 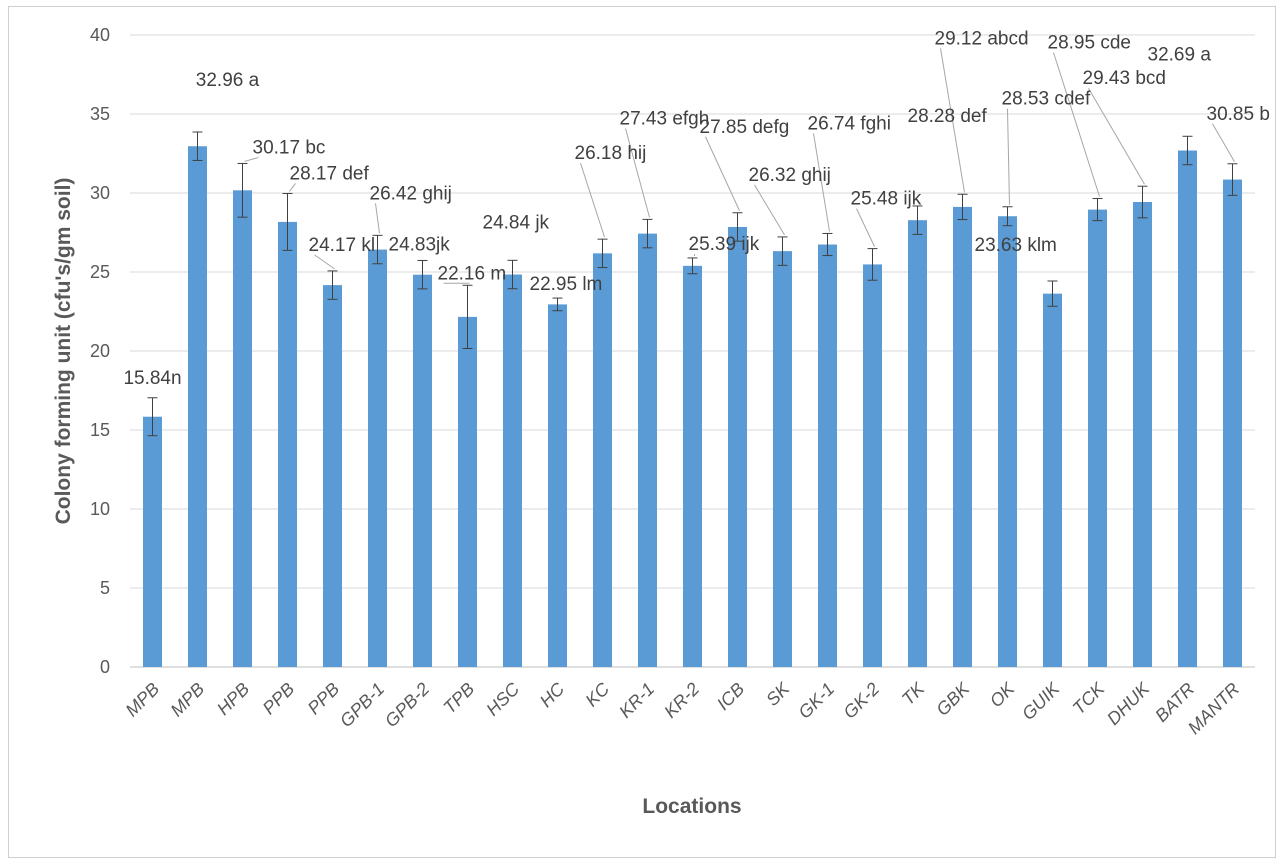 What do you see at coordinates (1089, 43) in the screenshot?
I see `data-label: 28.95 cde` at bounding box center [1089, 43].